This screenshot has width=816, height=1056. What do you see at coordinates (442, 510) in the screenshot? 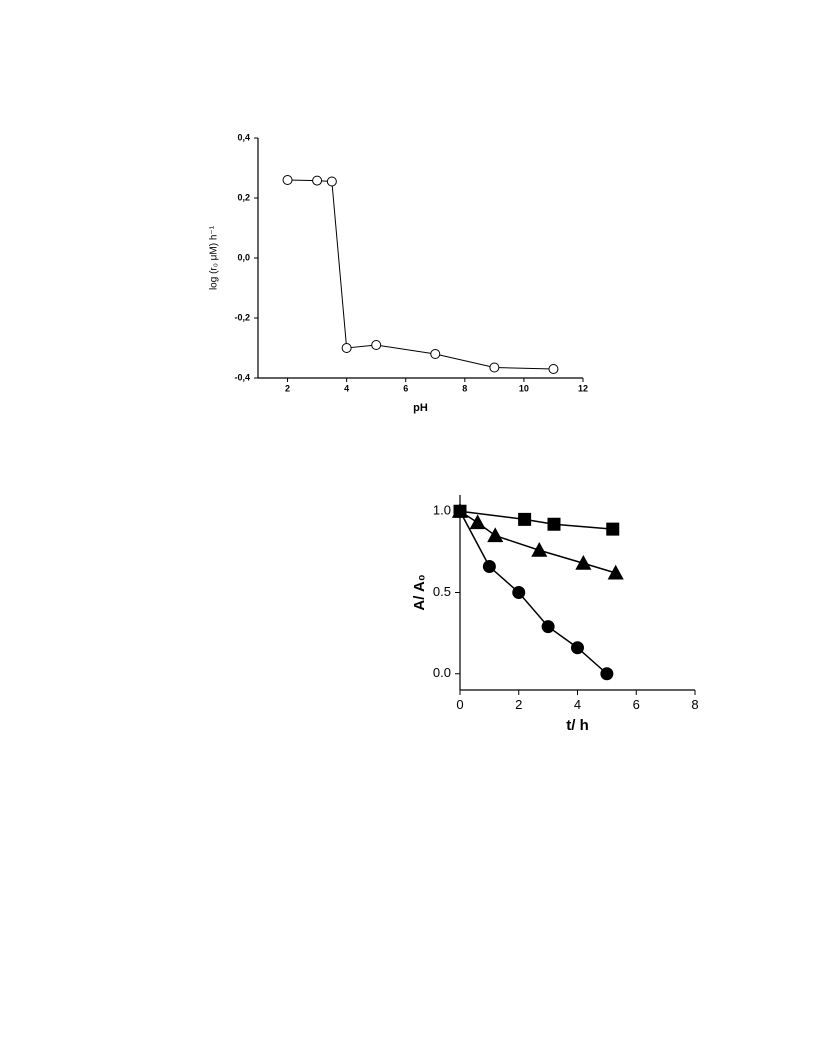
I see `y-tick-label: 1.0` at bounding box center [442, 510].